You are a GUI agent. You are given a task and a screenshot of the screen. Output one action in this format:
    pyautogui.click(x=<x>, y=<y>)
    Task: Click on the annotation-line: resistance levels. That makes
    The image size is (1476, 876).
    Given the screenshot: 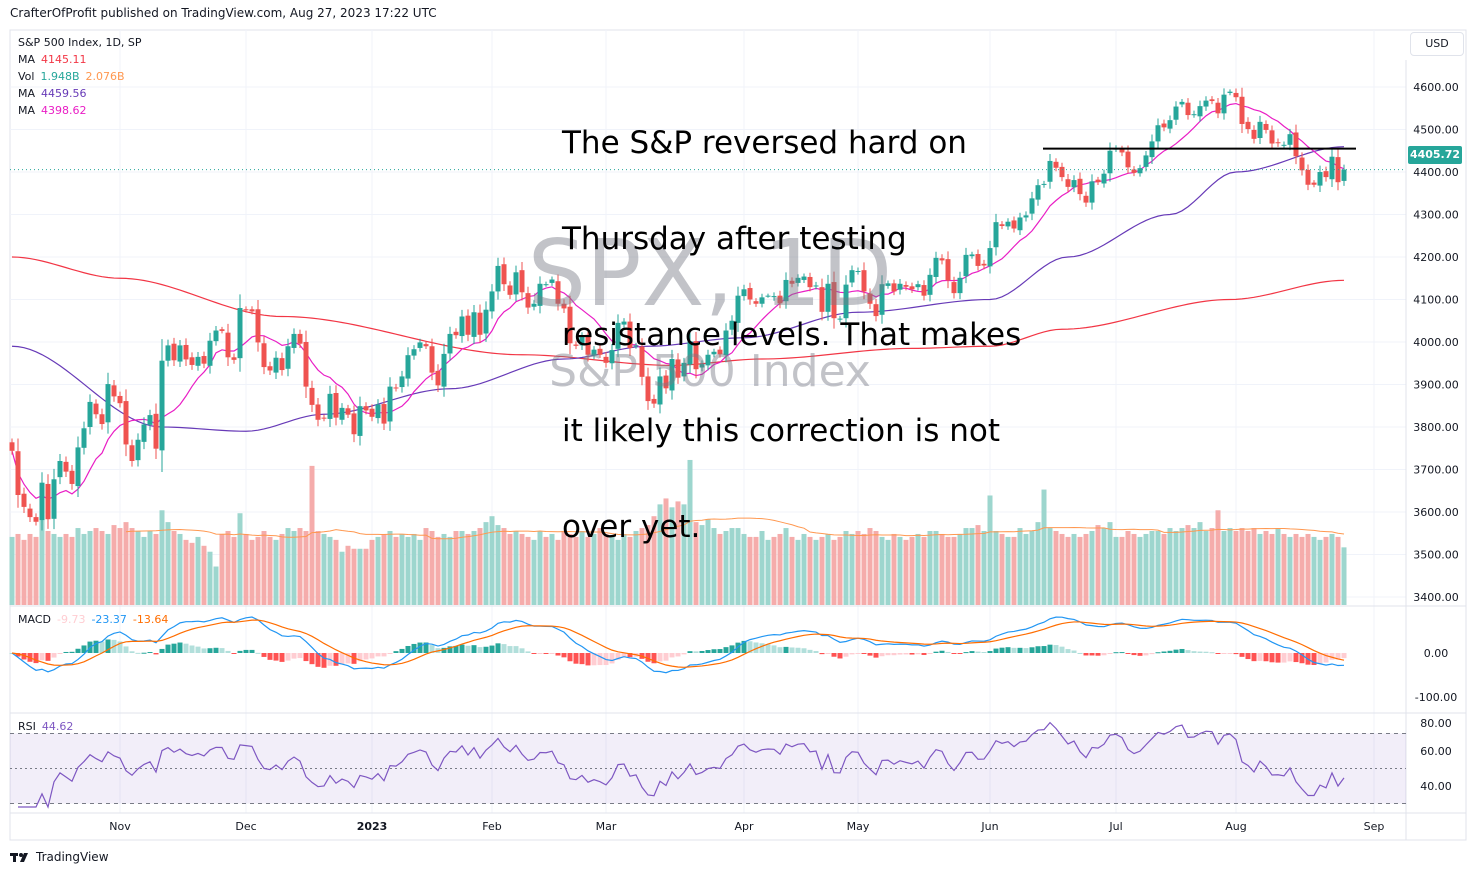 What is the action you would take?
    pyautogui.click(x=792, y=335)
    